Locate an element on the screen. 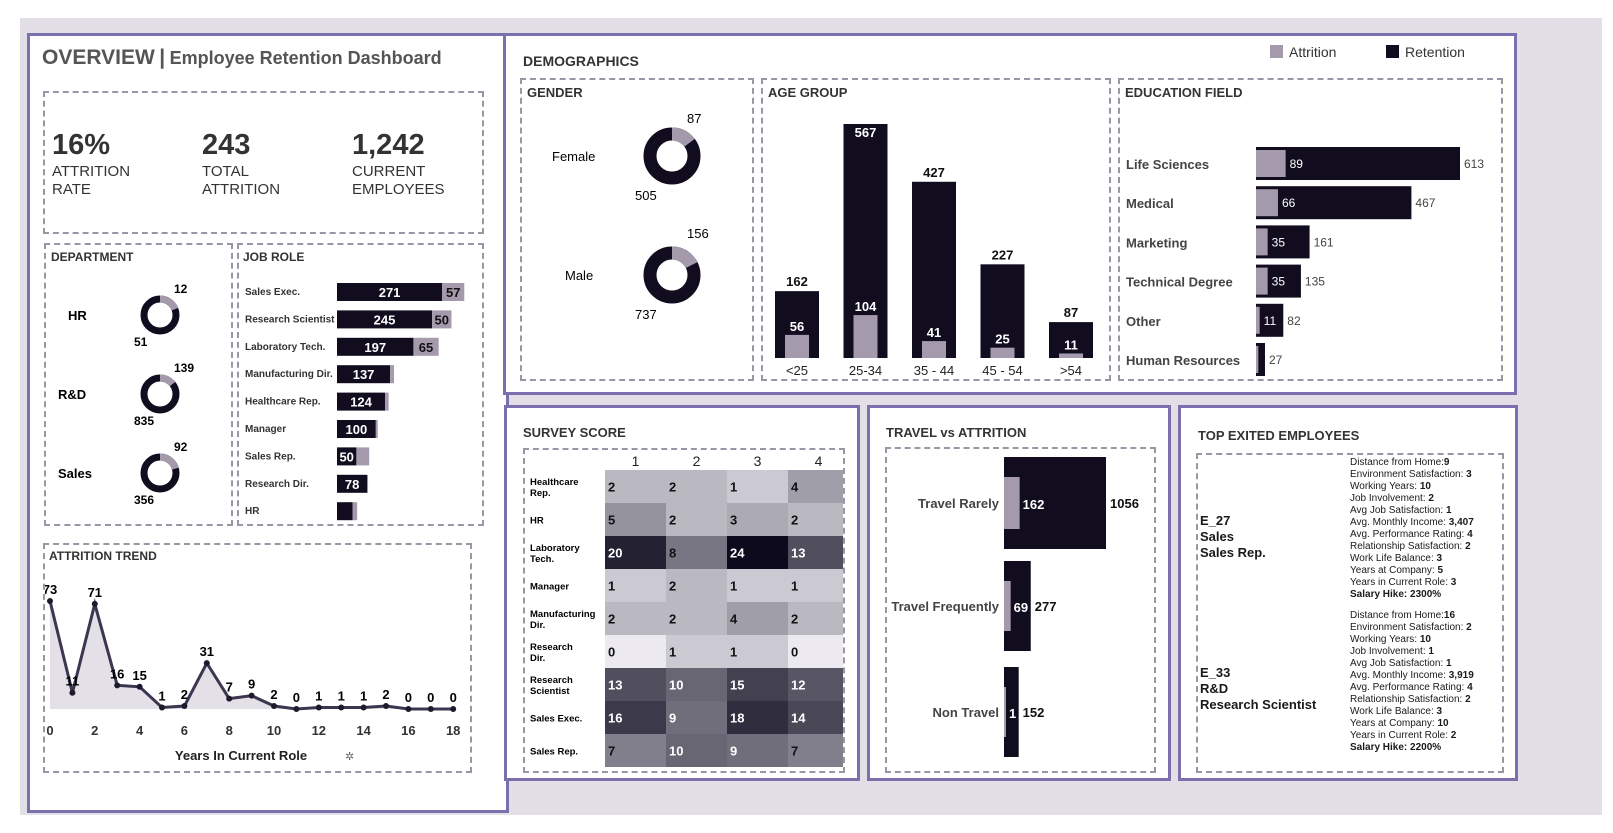 The image size is (1613, 833). employee-detail-row: Relationship Satisfaction: 2 is located at coordinates (1435, 547).